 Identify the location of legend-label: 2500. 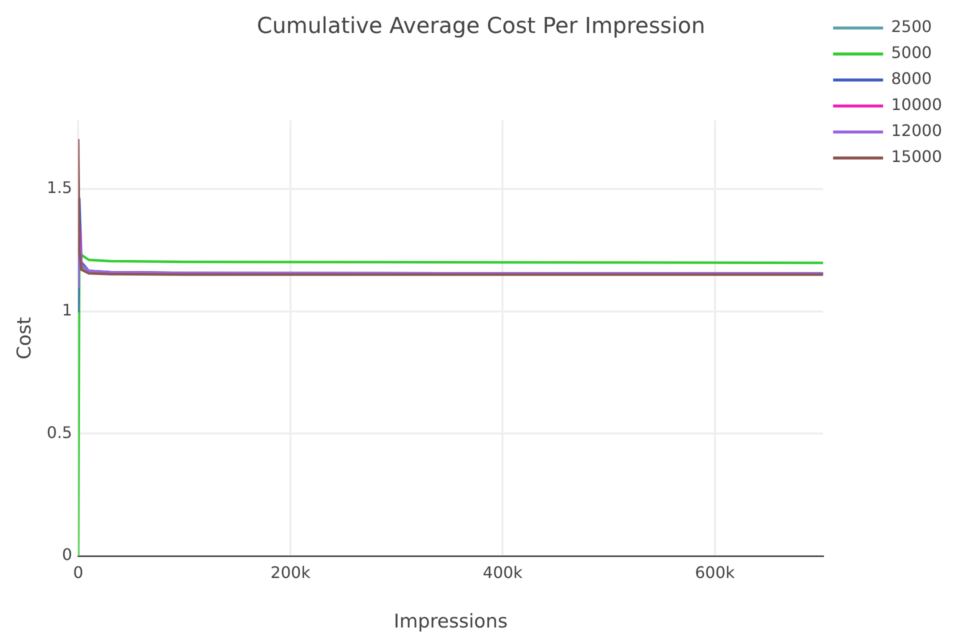
(911, 26).